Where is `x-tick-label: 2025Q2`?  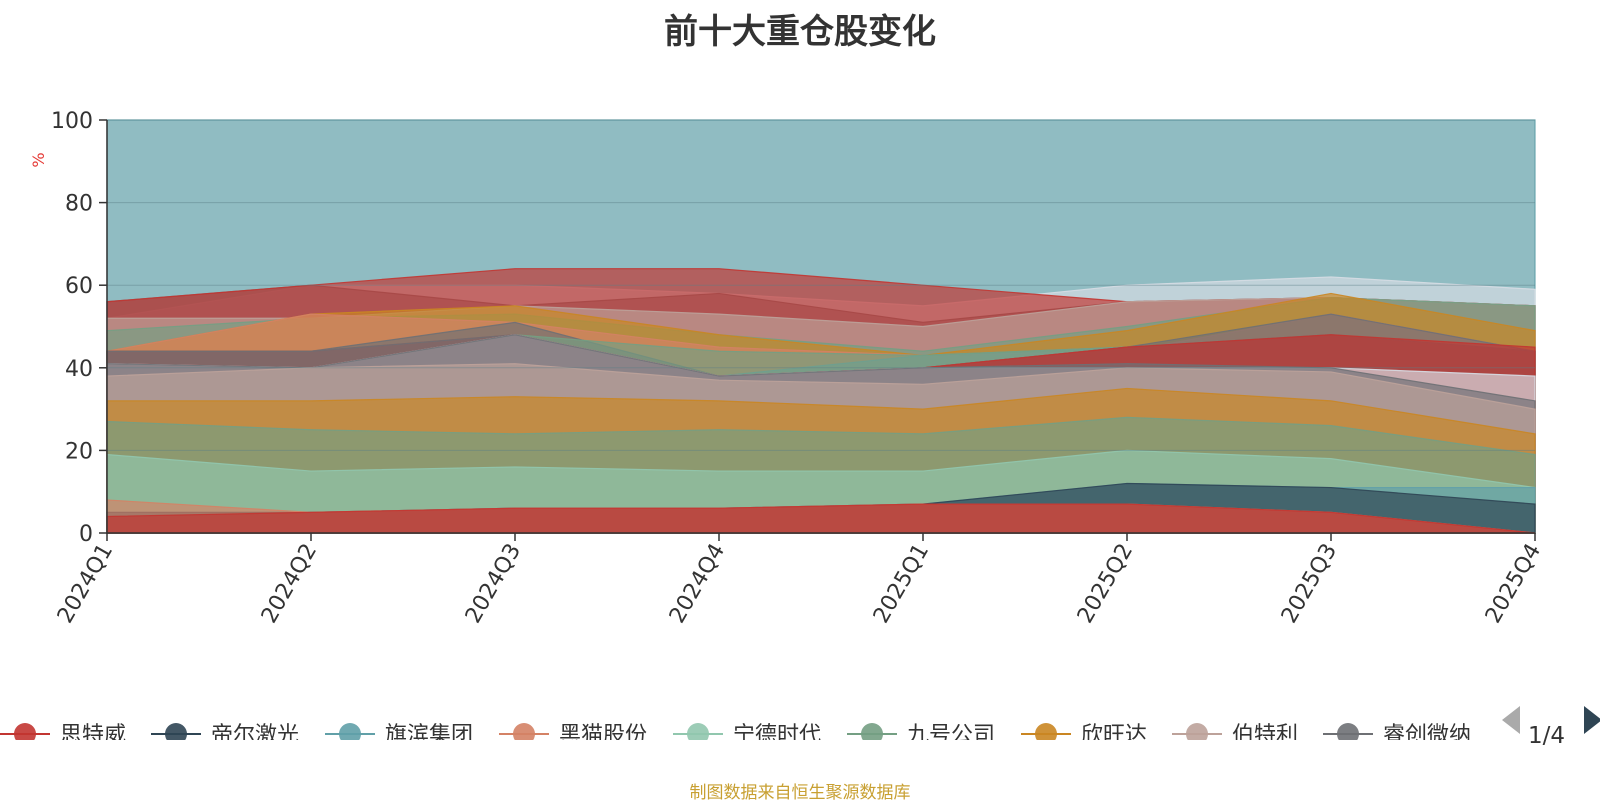
x-tick-label: 2025Q2 is located at coordinates (1105, 584).